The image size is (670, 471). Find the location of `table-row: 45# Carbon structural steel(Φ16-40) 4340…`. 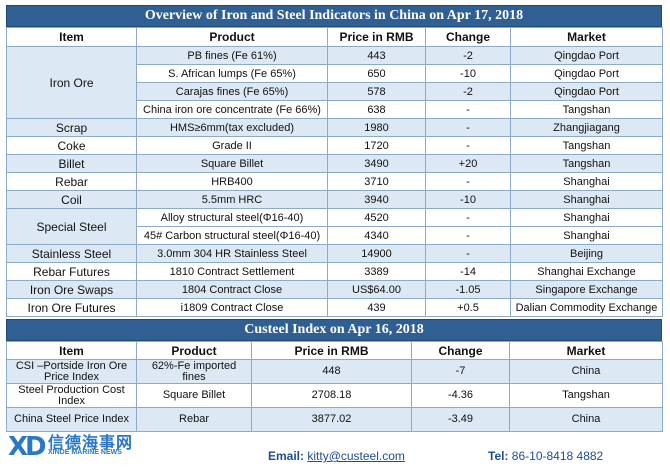

table-row: 45# Carbon structural steel(Φ16-40) 4340… is located at coordinates (335, 235).